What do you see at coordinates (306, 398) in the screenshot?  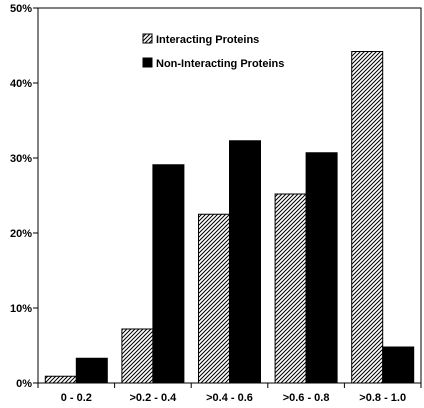 I see `x-tick-label: >0.6 - 0.8` at bounding box center [306, 398].